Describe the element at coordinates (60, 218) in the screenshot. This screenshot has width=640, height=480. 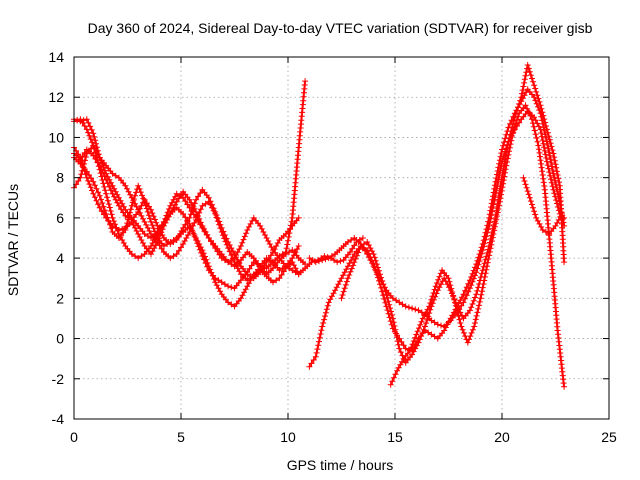
I see `y-tick-label: 6` at that location.